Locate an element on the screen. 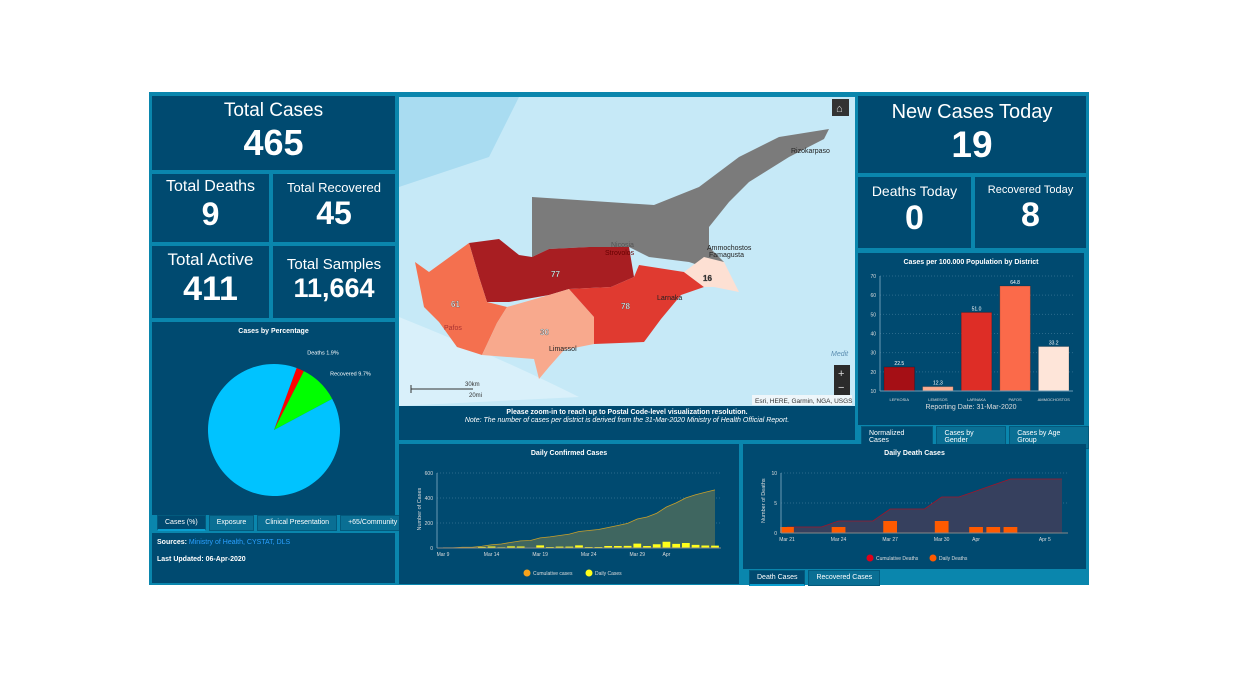  tab-death-cases: Death Cases is located at coordinates (777, 578).